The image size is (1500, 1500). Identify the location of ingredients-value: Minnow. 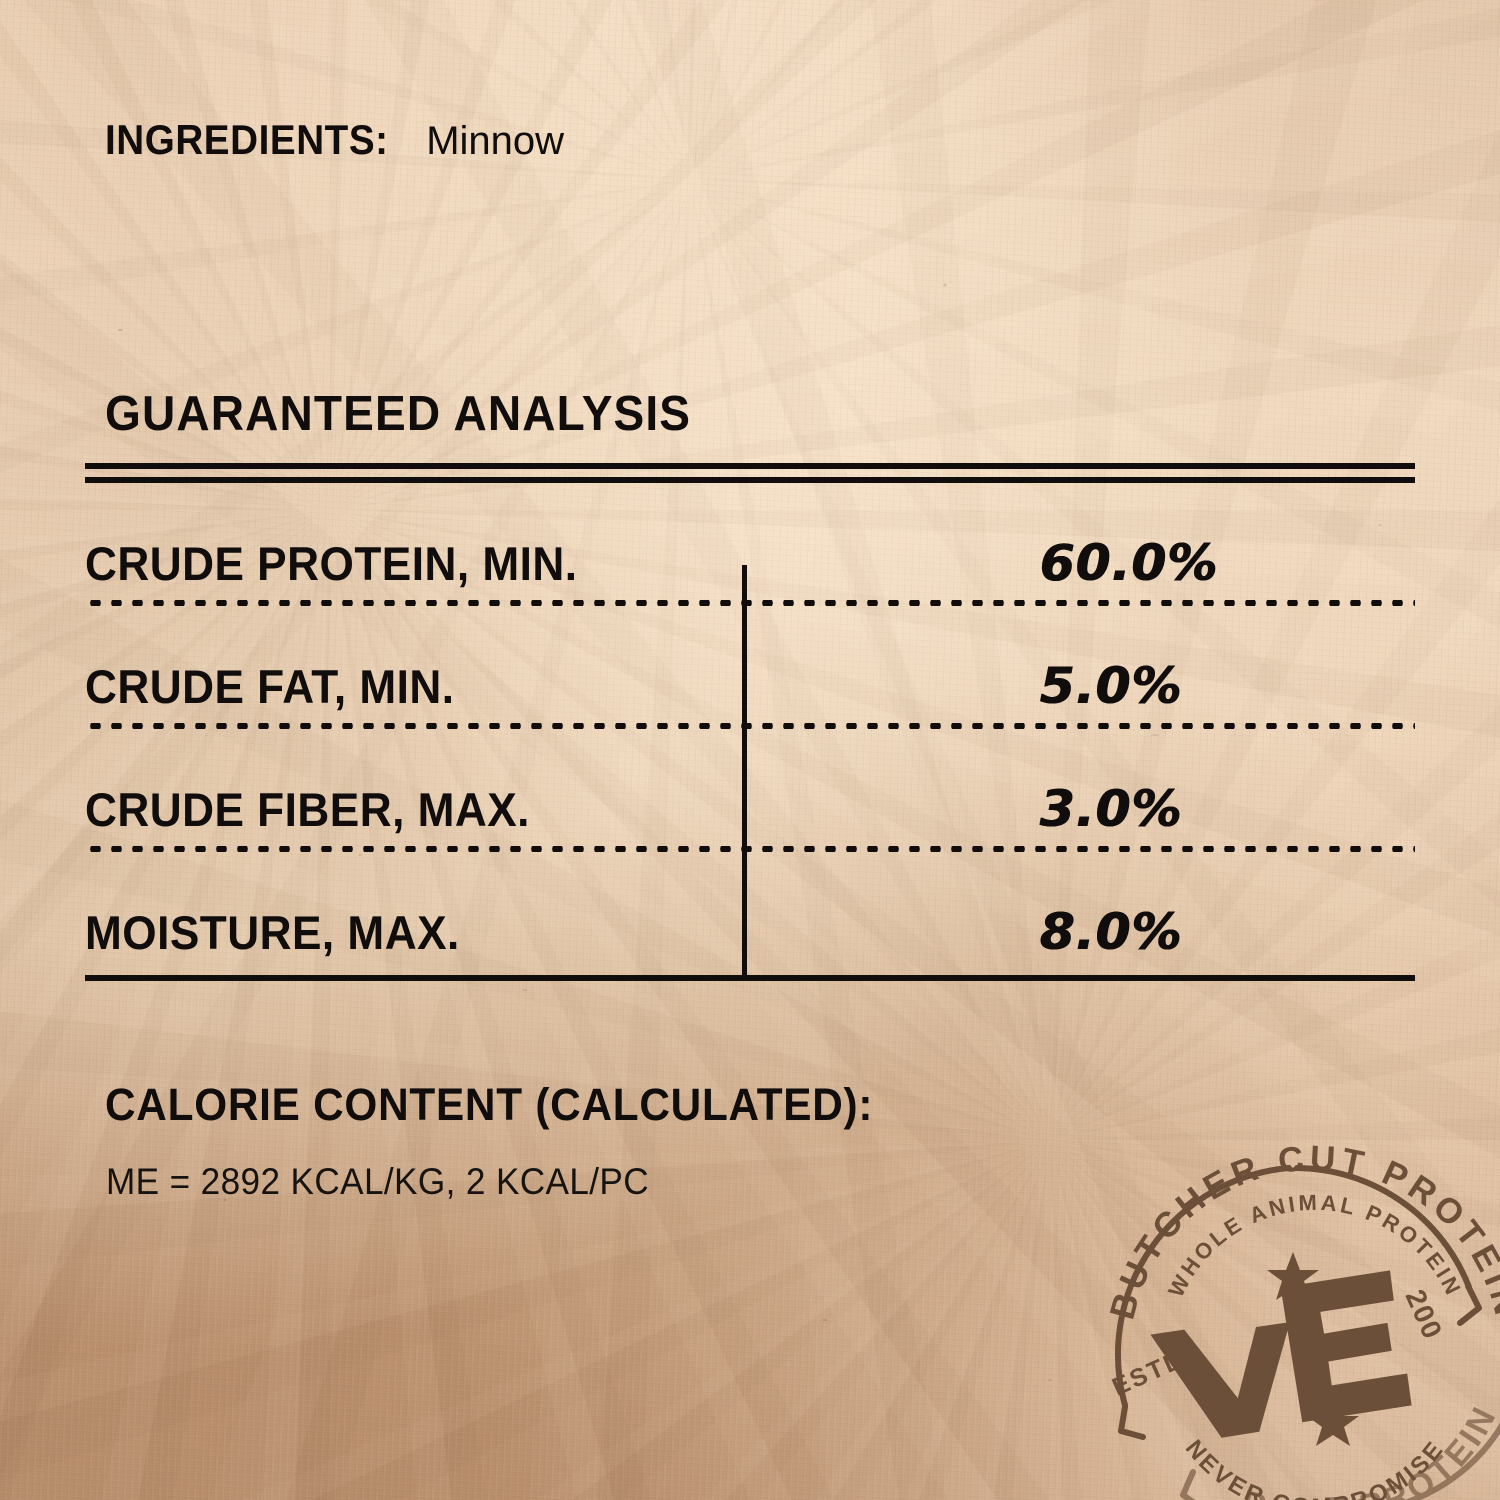
(495, 141).